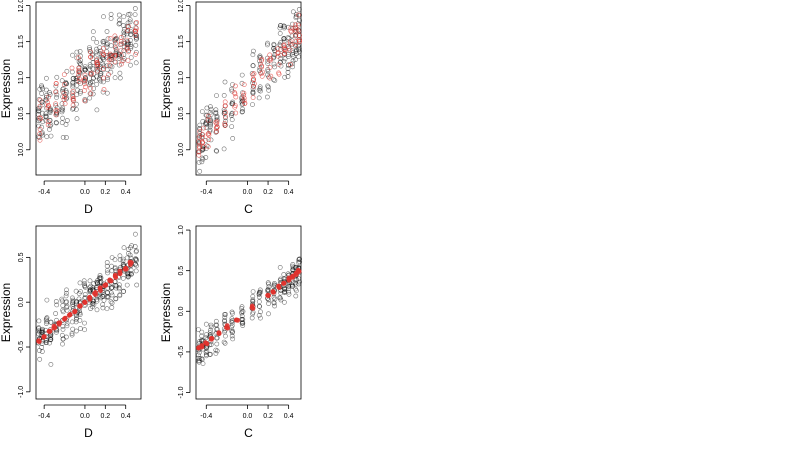 The height and width of the screenshot is (450, 800). Describe the element at coordinates (181, 41) in the screenshot. I see `y-tick-label: 11.5` at that location.